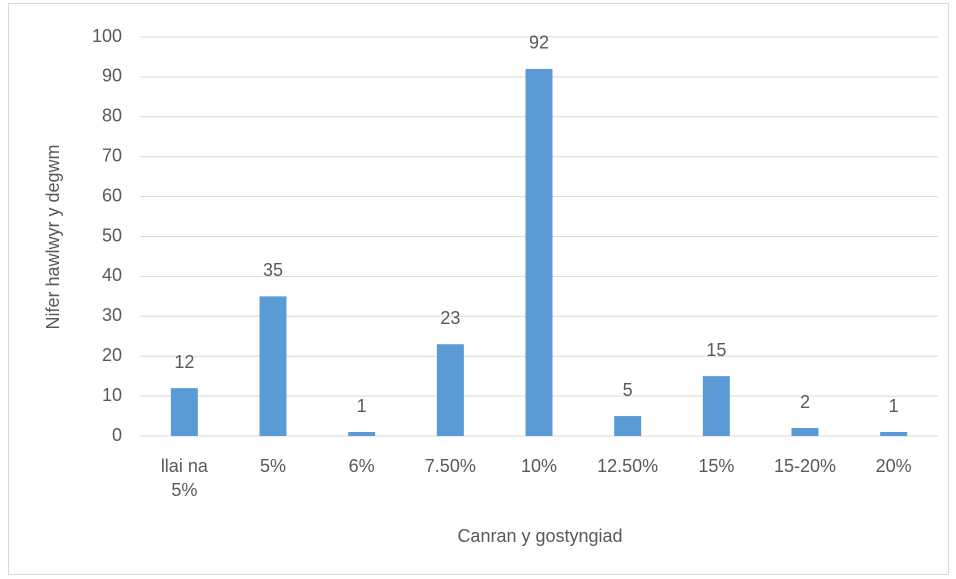 The height and width of the screenshot is (579, 956). What do you see at coordinates (107, 36) in the screenshot?
I see `y-tick-label: 100` at bounding box center [107, 36].